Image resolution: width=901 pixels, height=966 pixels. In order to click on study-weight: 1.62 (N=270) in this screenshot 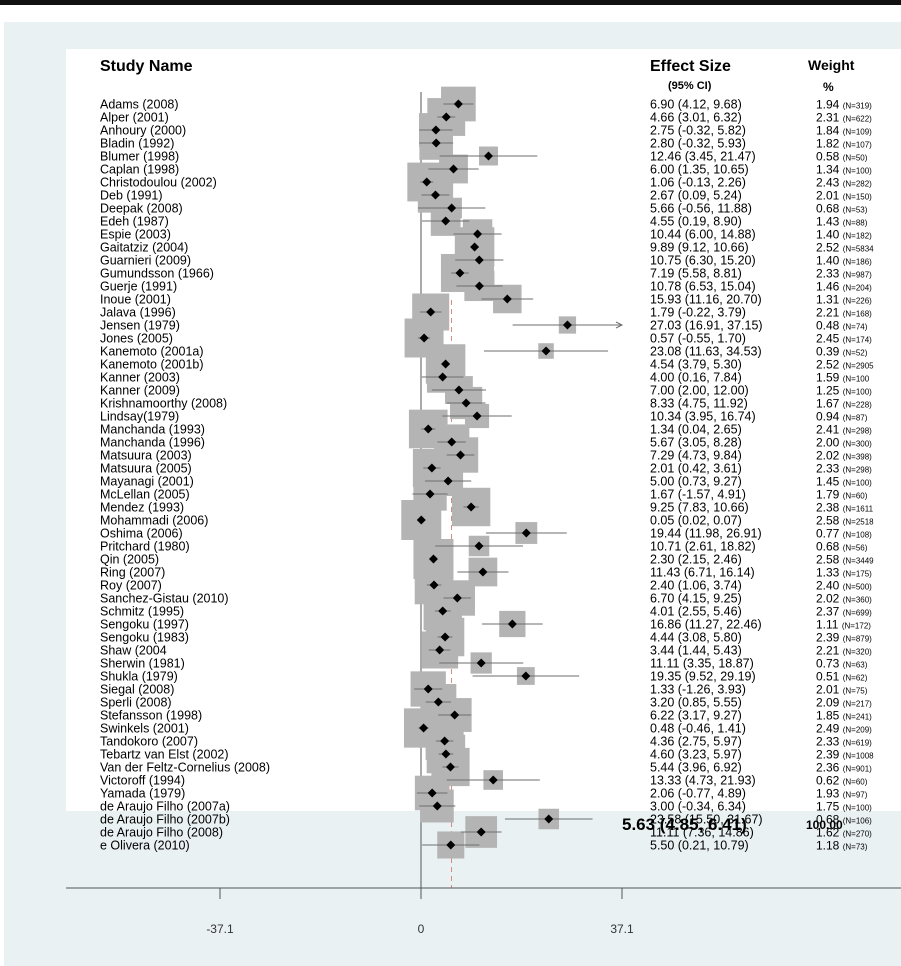, I will do `click(844, 833)`.